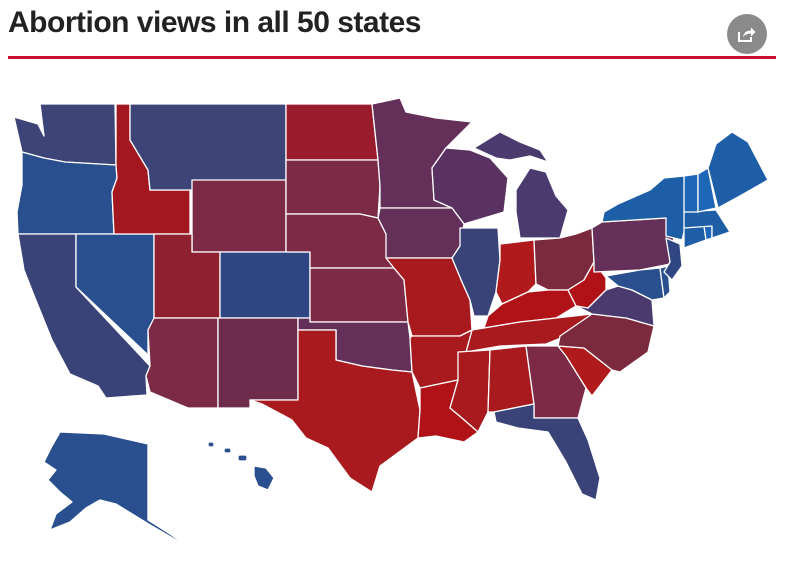 This screenshot has height=562, width=786. What do you see at coordinates (695, 237) in the screenshot?
I see `state-connecticut` at bounding box center [695, 237].